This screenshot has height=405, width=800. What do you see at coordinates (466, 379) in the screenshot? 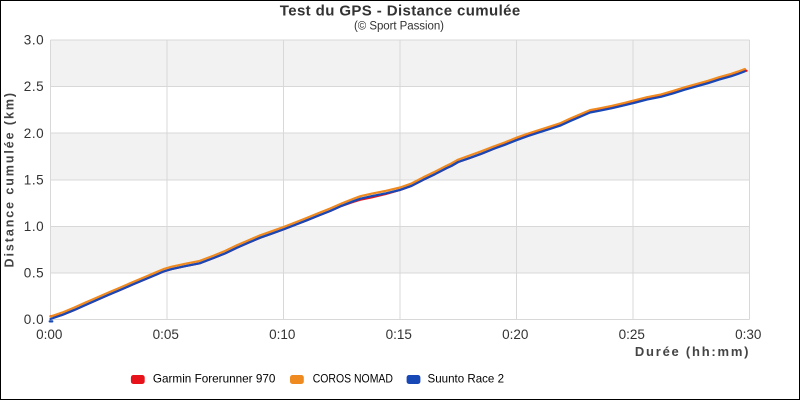
I see `svg-text: Suunto Race 2` at bounding box center [466, 379].